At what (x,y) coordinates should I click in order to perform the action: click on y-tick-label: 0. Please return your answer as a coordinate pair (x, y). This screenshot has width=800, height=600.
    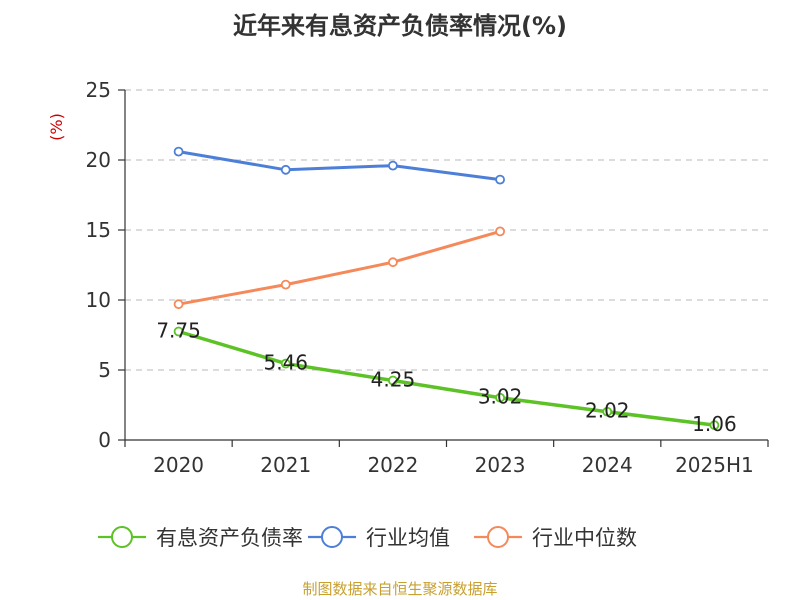
    Looking at the image, I should click on (104, 440).